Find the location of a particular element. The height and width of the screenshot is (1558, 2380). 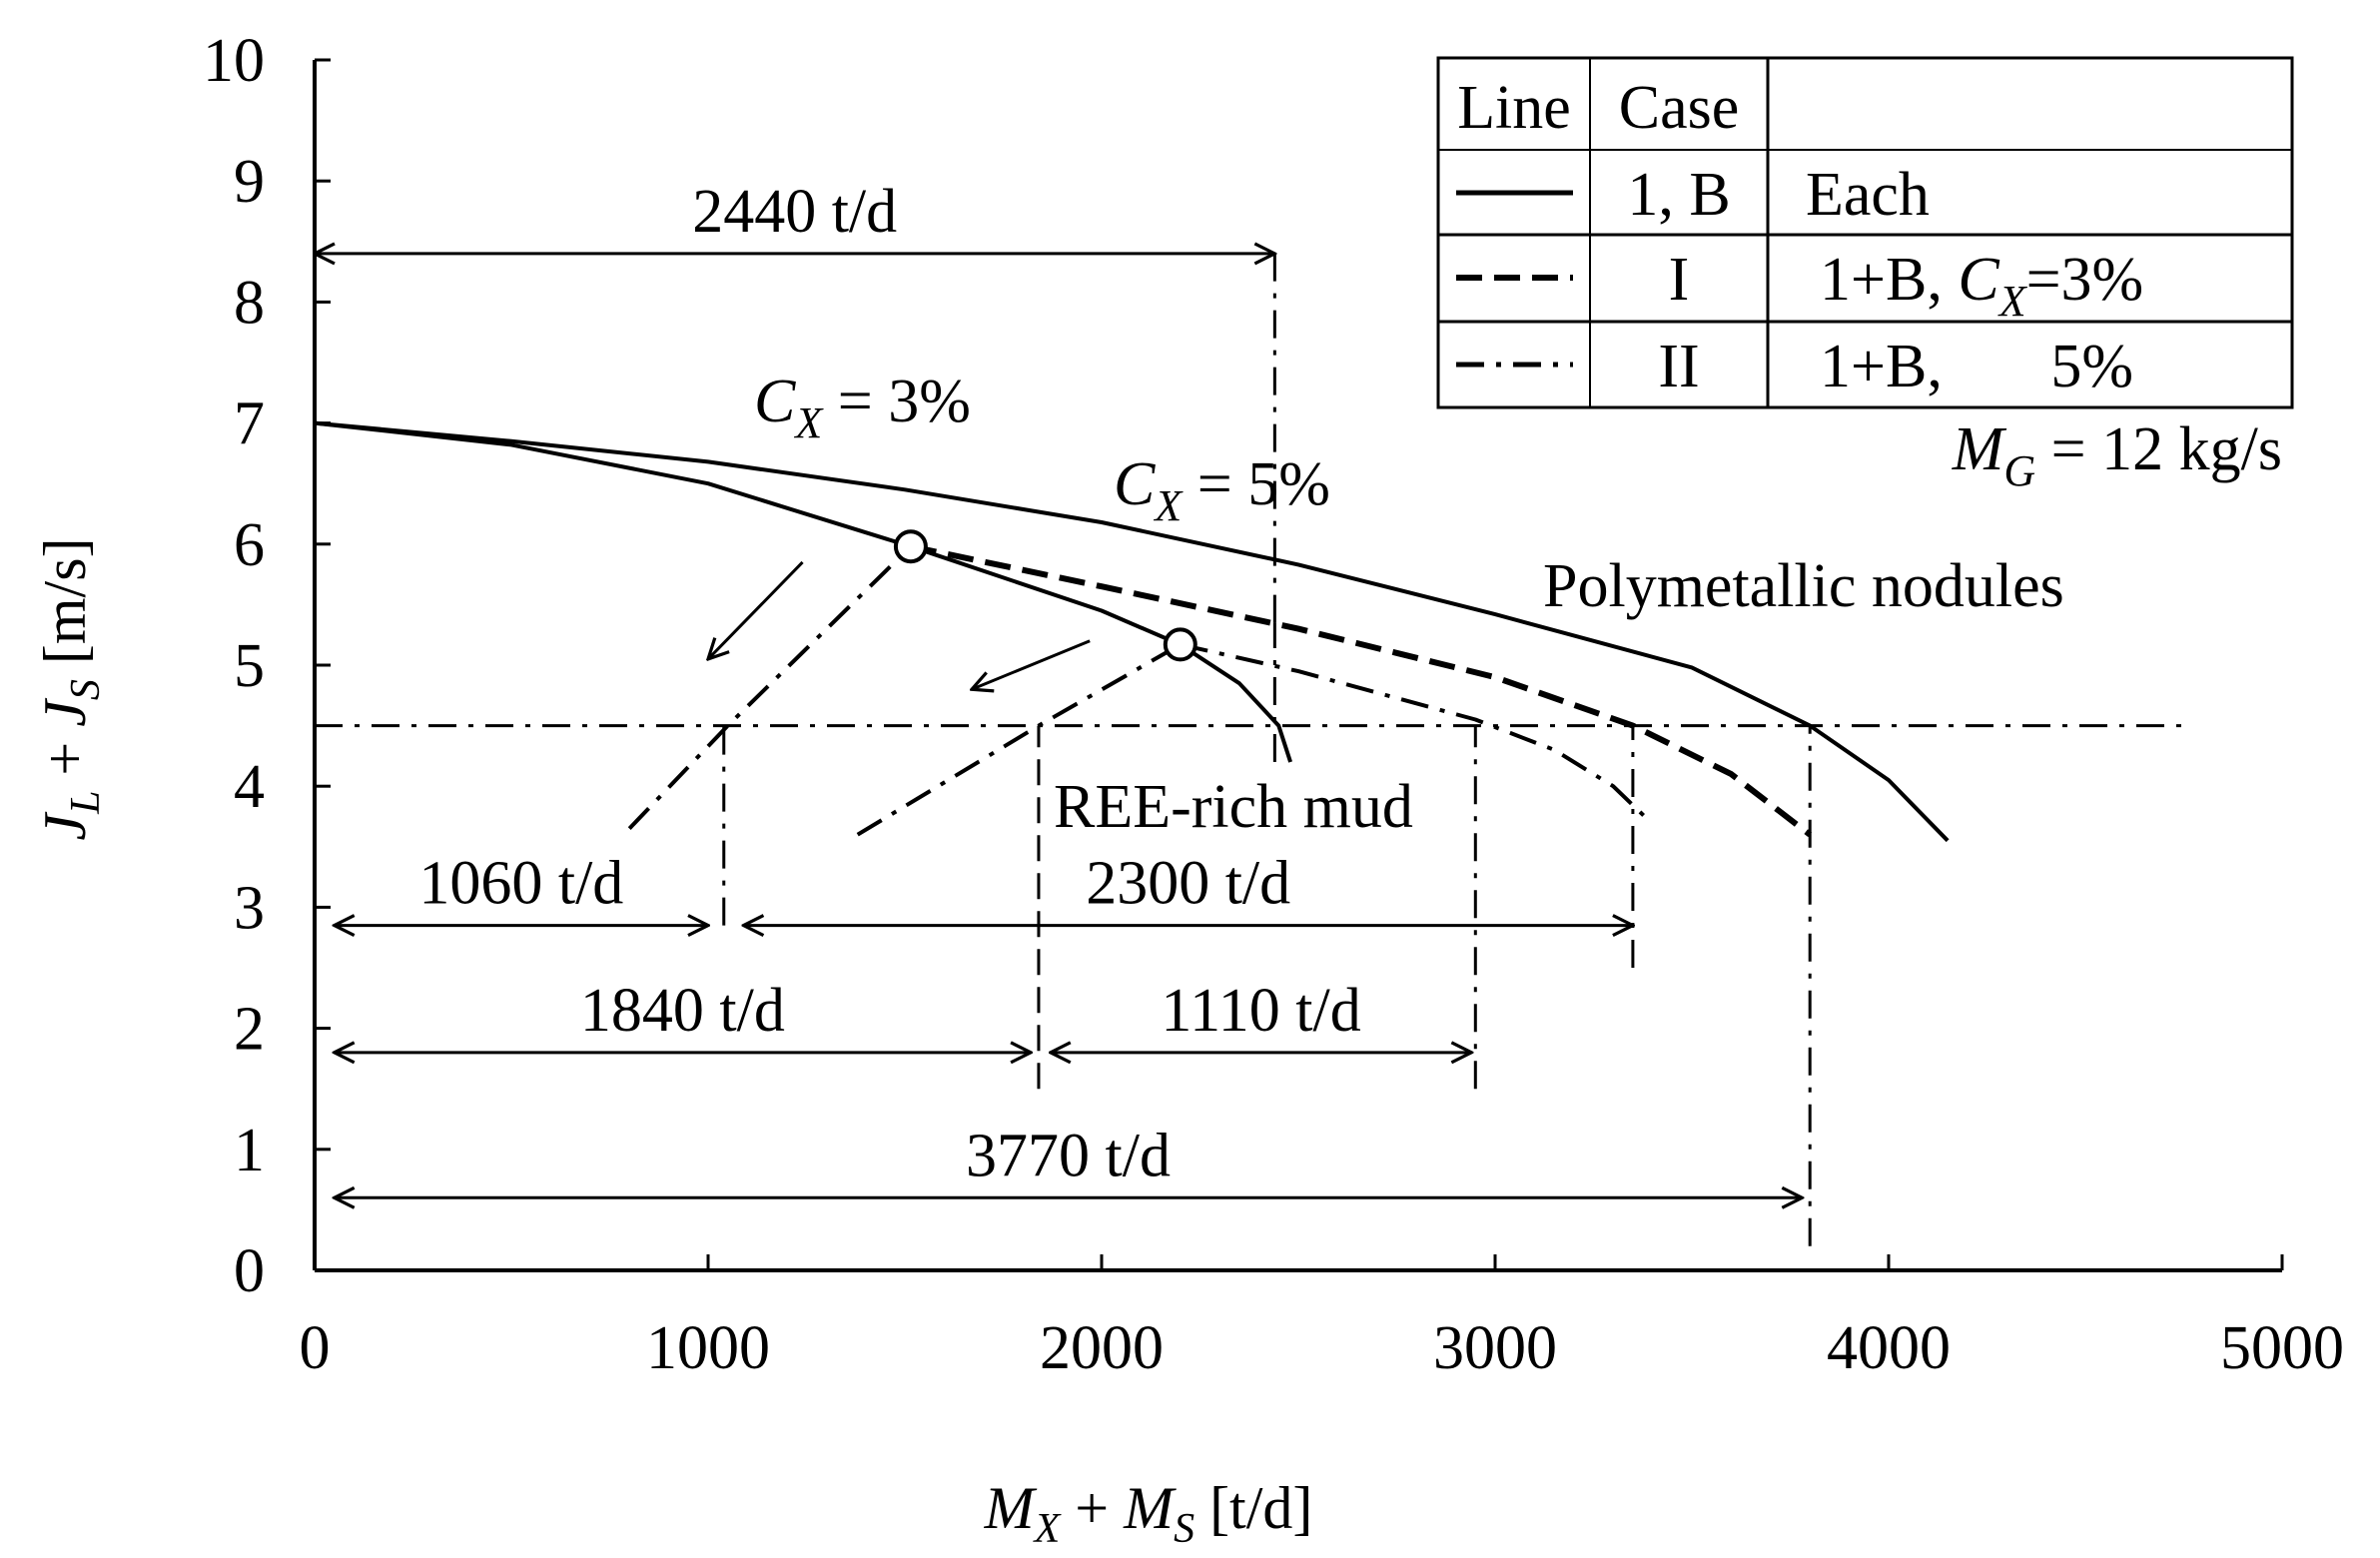

x-tick-label: 2000 is located at coordinates (1102, 1348).